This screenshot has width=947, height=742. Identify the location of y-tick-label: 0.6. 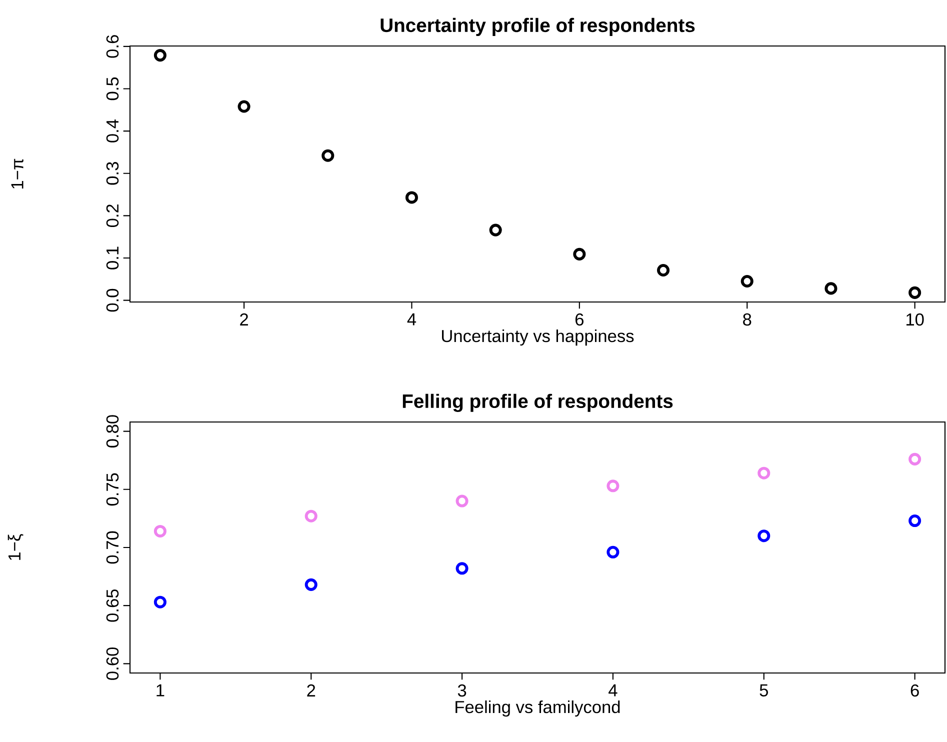
(112, 46).